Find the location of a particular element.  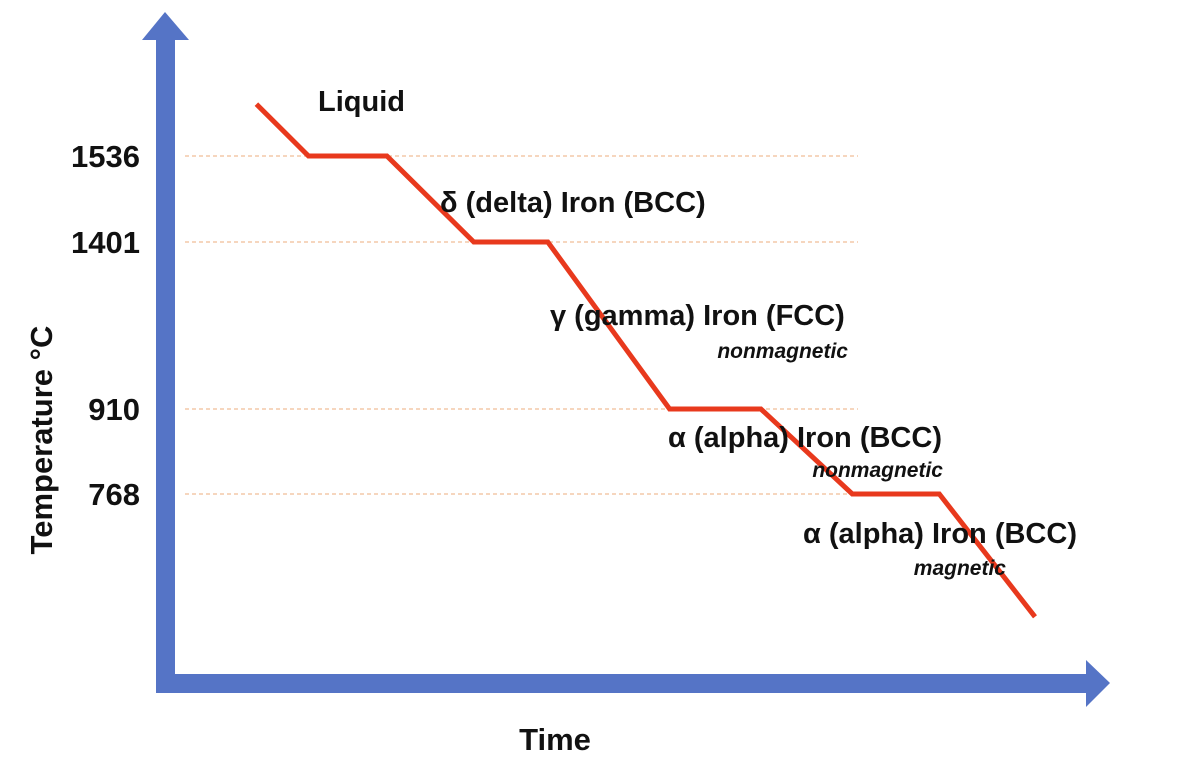

x-axis-title: Time is located at coordinates (555, 739).